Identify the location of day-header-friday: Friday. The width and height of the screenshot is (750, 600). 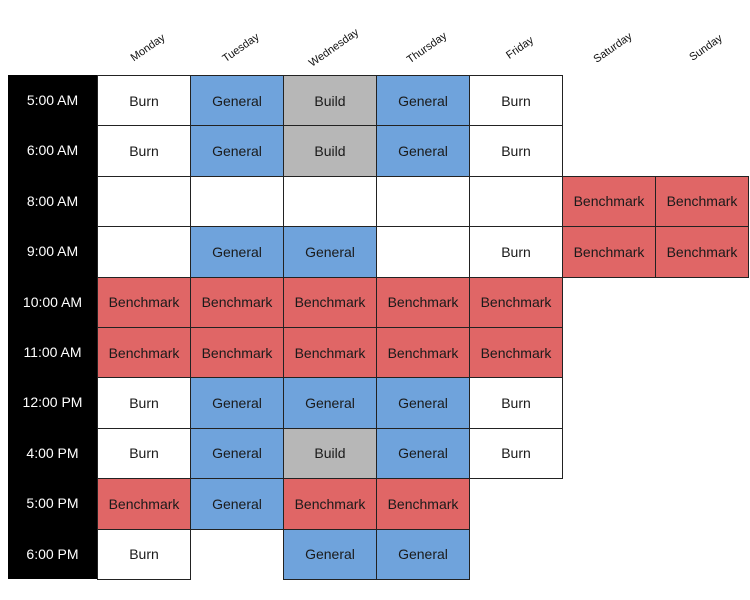
(519, 48).